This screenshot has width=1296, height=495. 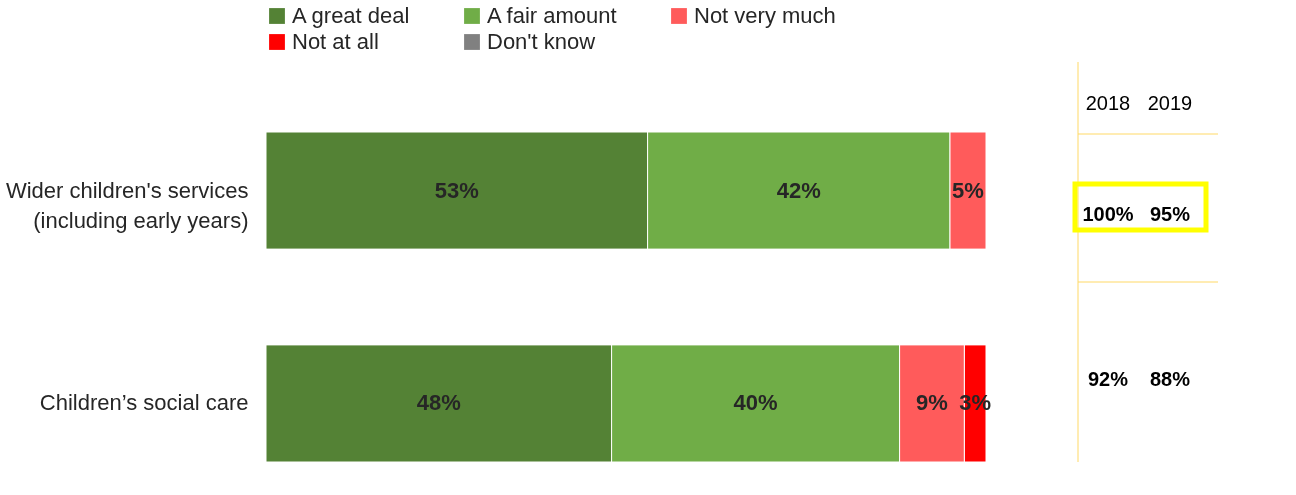 I want to click on legend-label: Don't know, so click(x=541, y=41).